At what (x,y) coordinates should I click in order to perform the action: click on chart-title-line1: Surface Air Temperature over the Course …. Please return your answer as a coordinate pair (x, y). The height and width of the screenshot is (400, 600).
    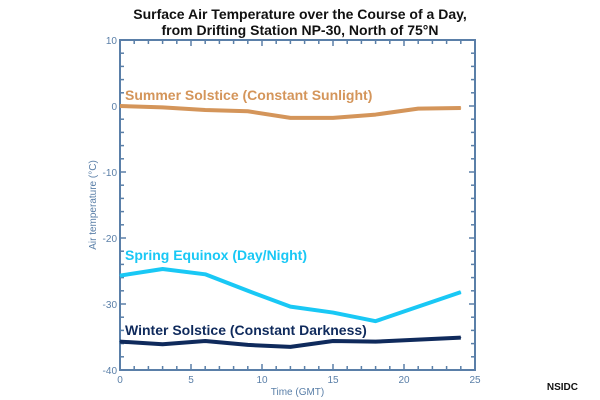
    Looking at the image, I should click on (300, 14).